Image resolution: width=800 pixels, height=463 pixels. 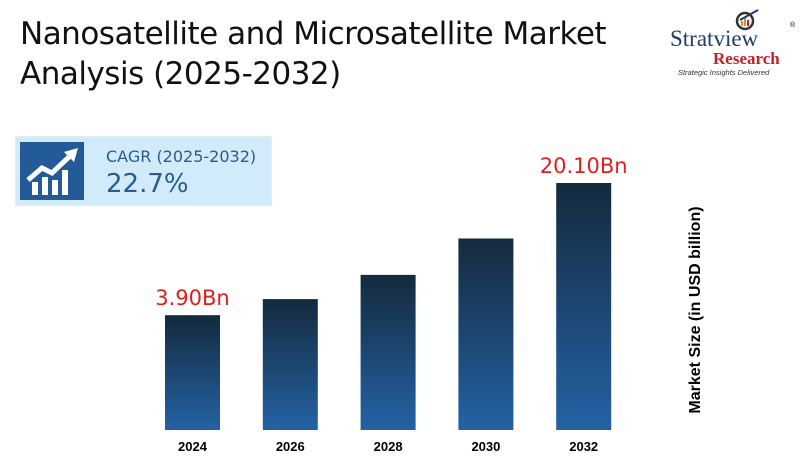 I want to click on title-line-2: Analysis (2025-2032), so click(x=180, y=74).